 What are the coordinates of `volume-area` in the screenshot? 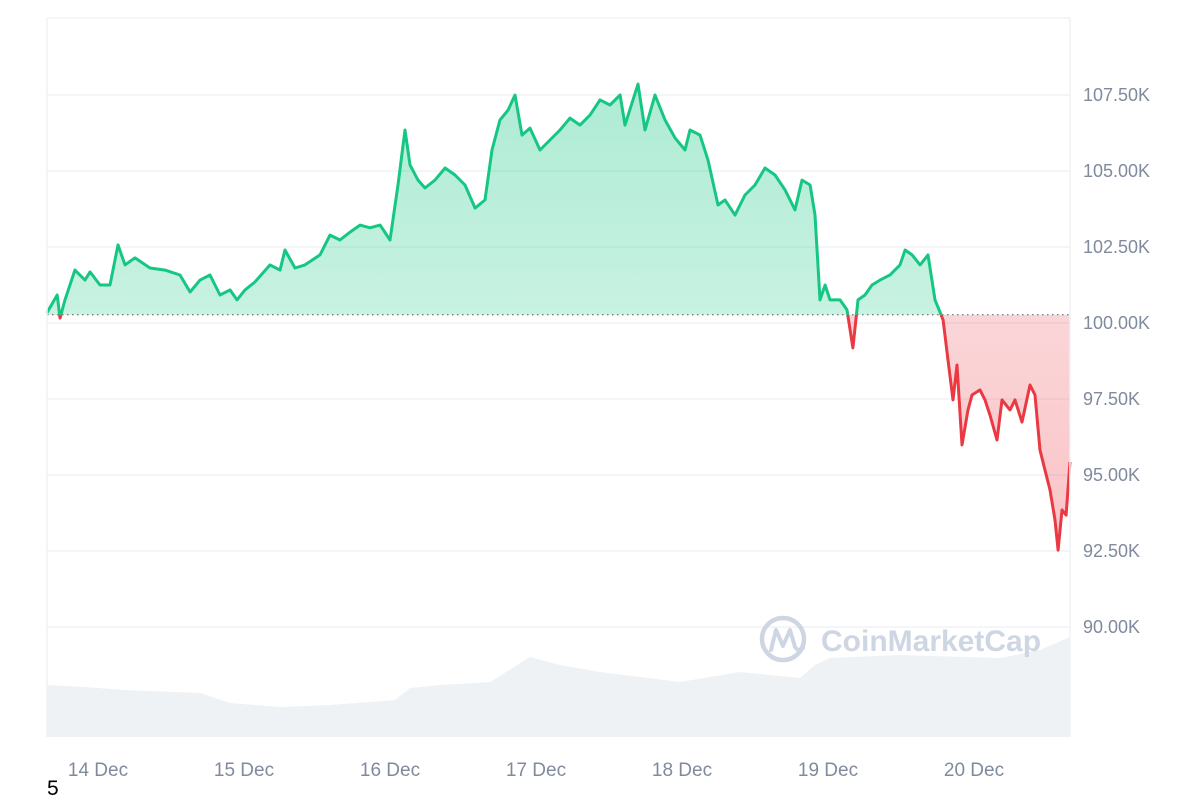 It's located at (558, 687).